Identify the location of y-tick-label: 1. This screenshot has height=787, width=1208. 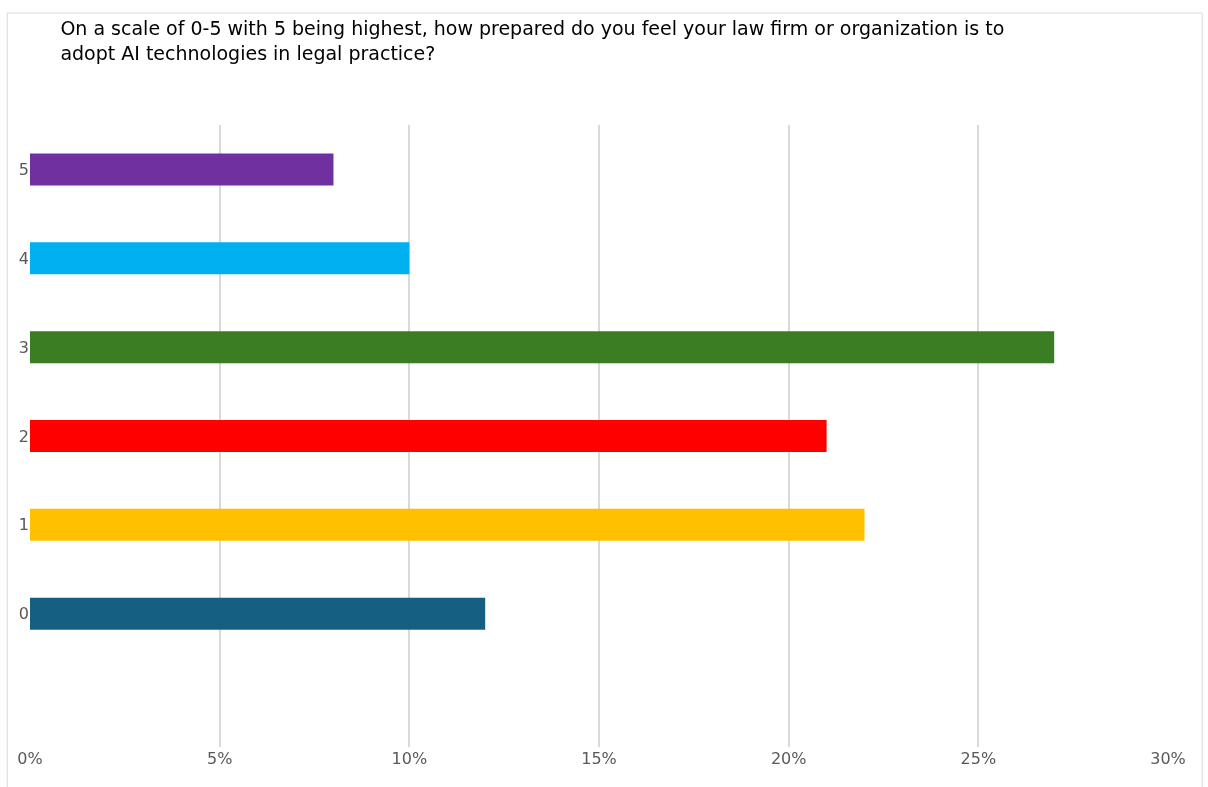
(23, 525).